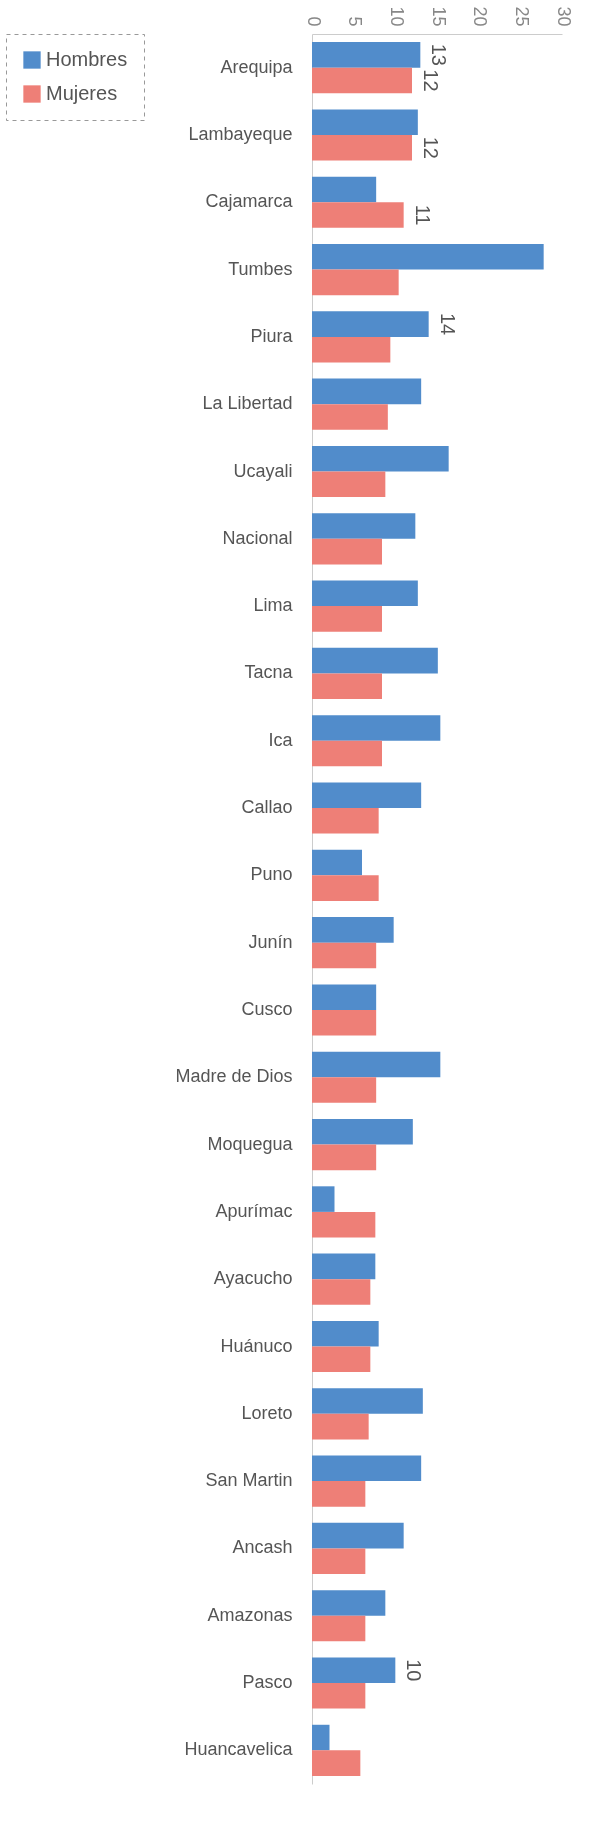  I want to click on legend-label: Hombres, so click(87, 59).